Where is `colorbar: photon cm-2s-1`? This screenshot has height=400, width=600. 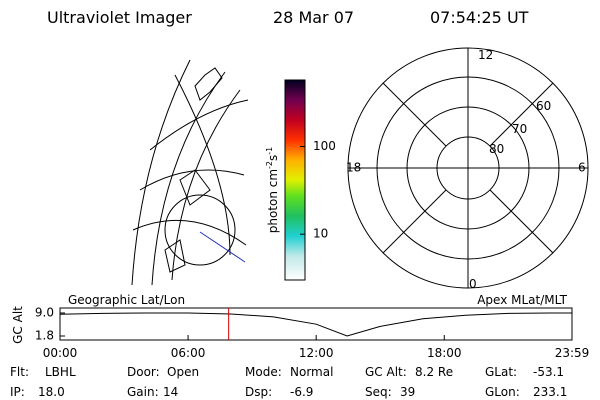 colorbar: photon cm-2s-1 is located at coordinates (285, 180).